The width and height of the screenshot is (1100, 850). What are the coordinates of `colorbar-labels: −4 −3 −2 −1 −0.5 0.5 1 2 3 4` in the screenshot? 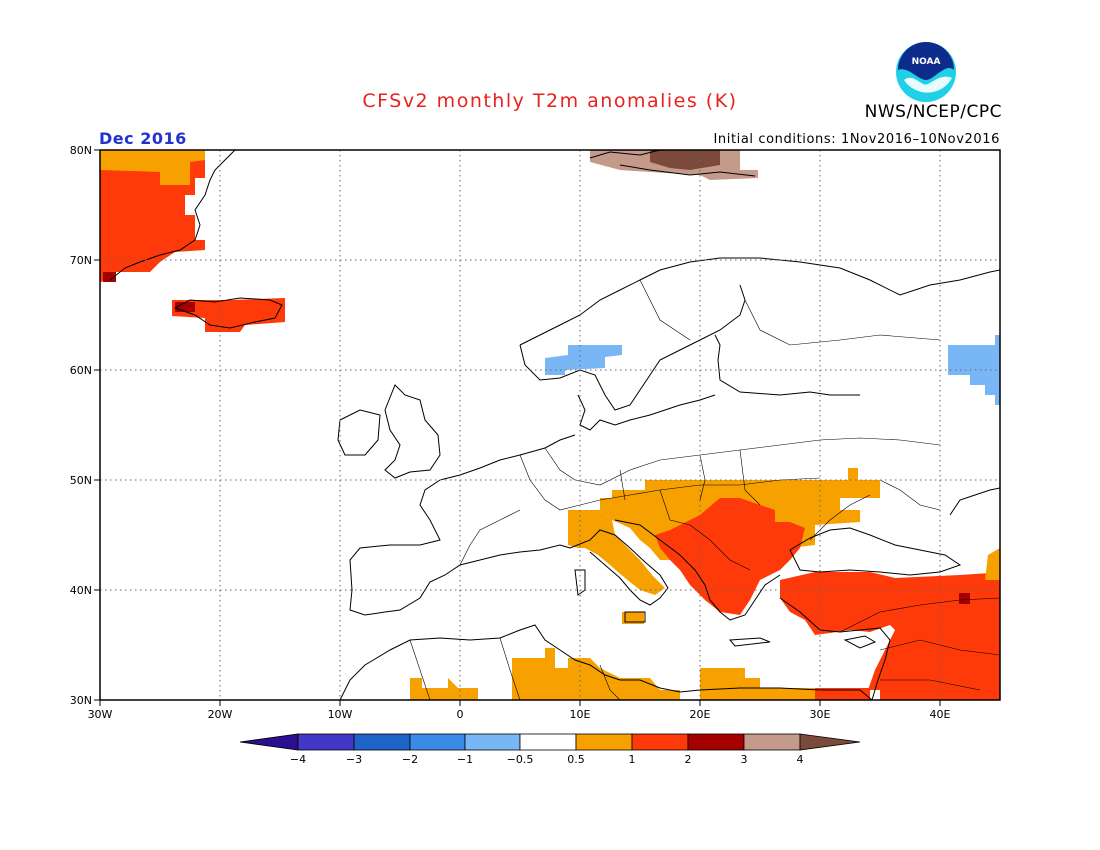 It's located at (547, 759).